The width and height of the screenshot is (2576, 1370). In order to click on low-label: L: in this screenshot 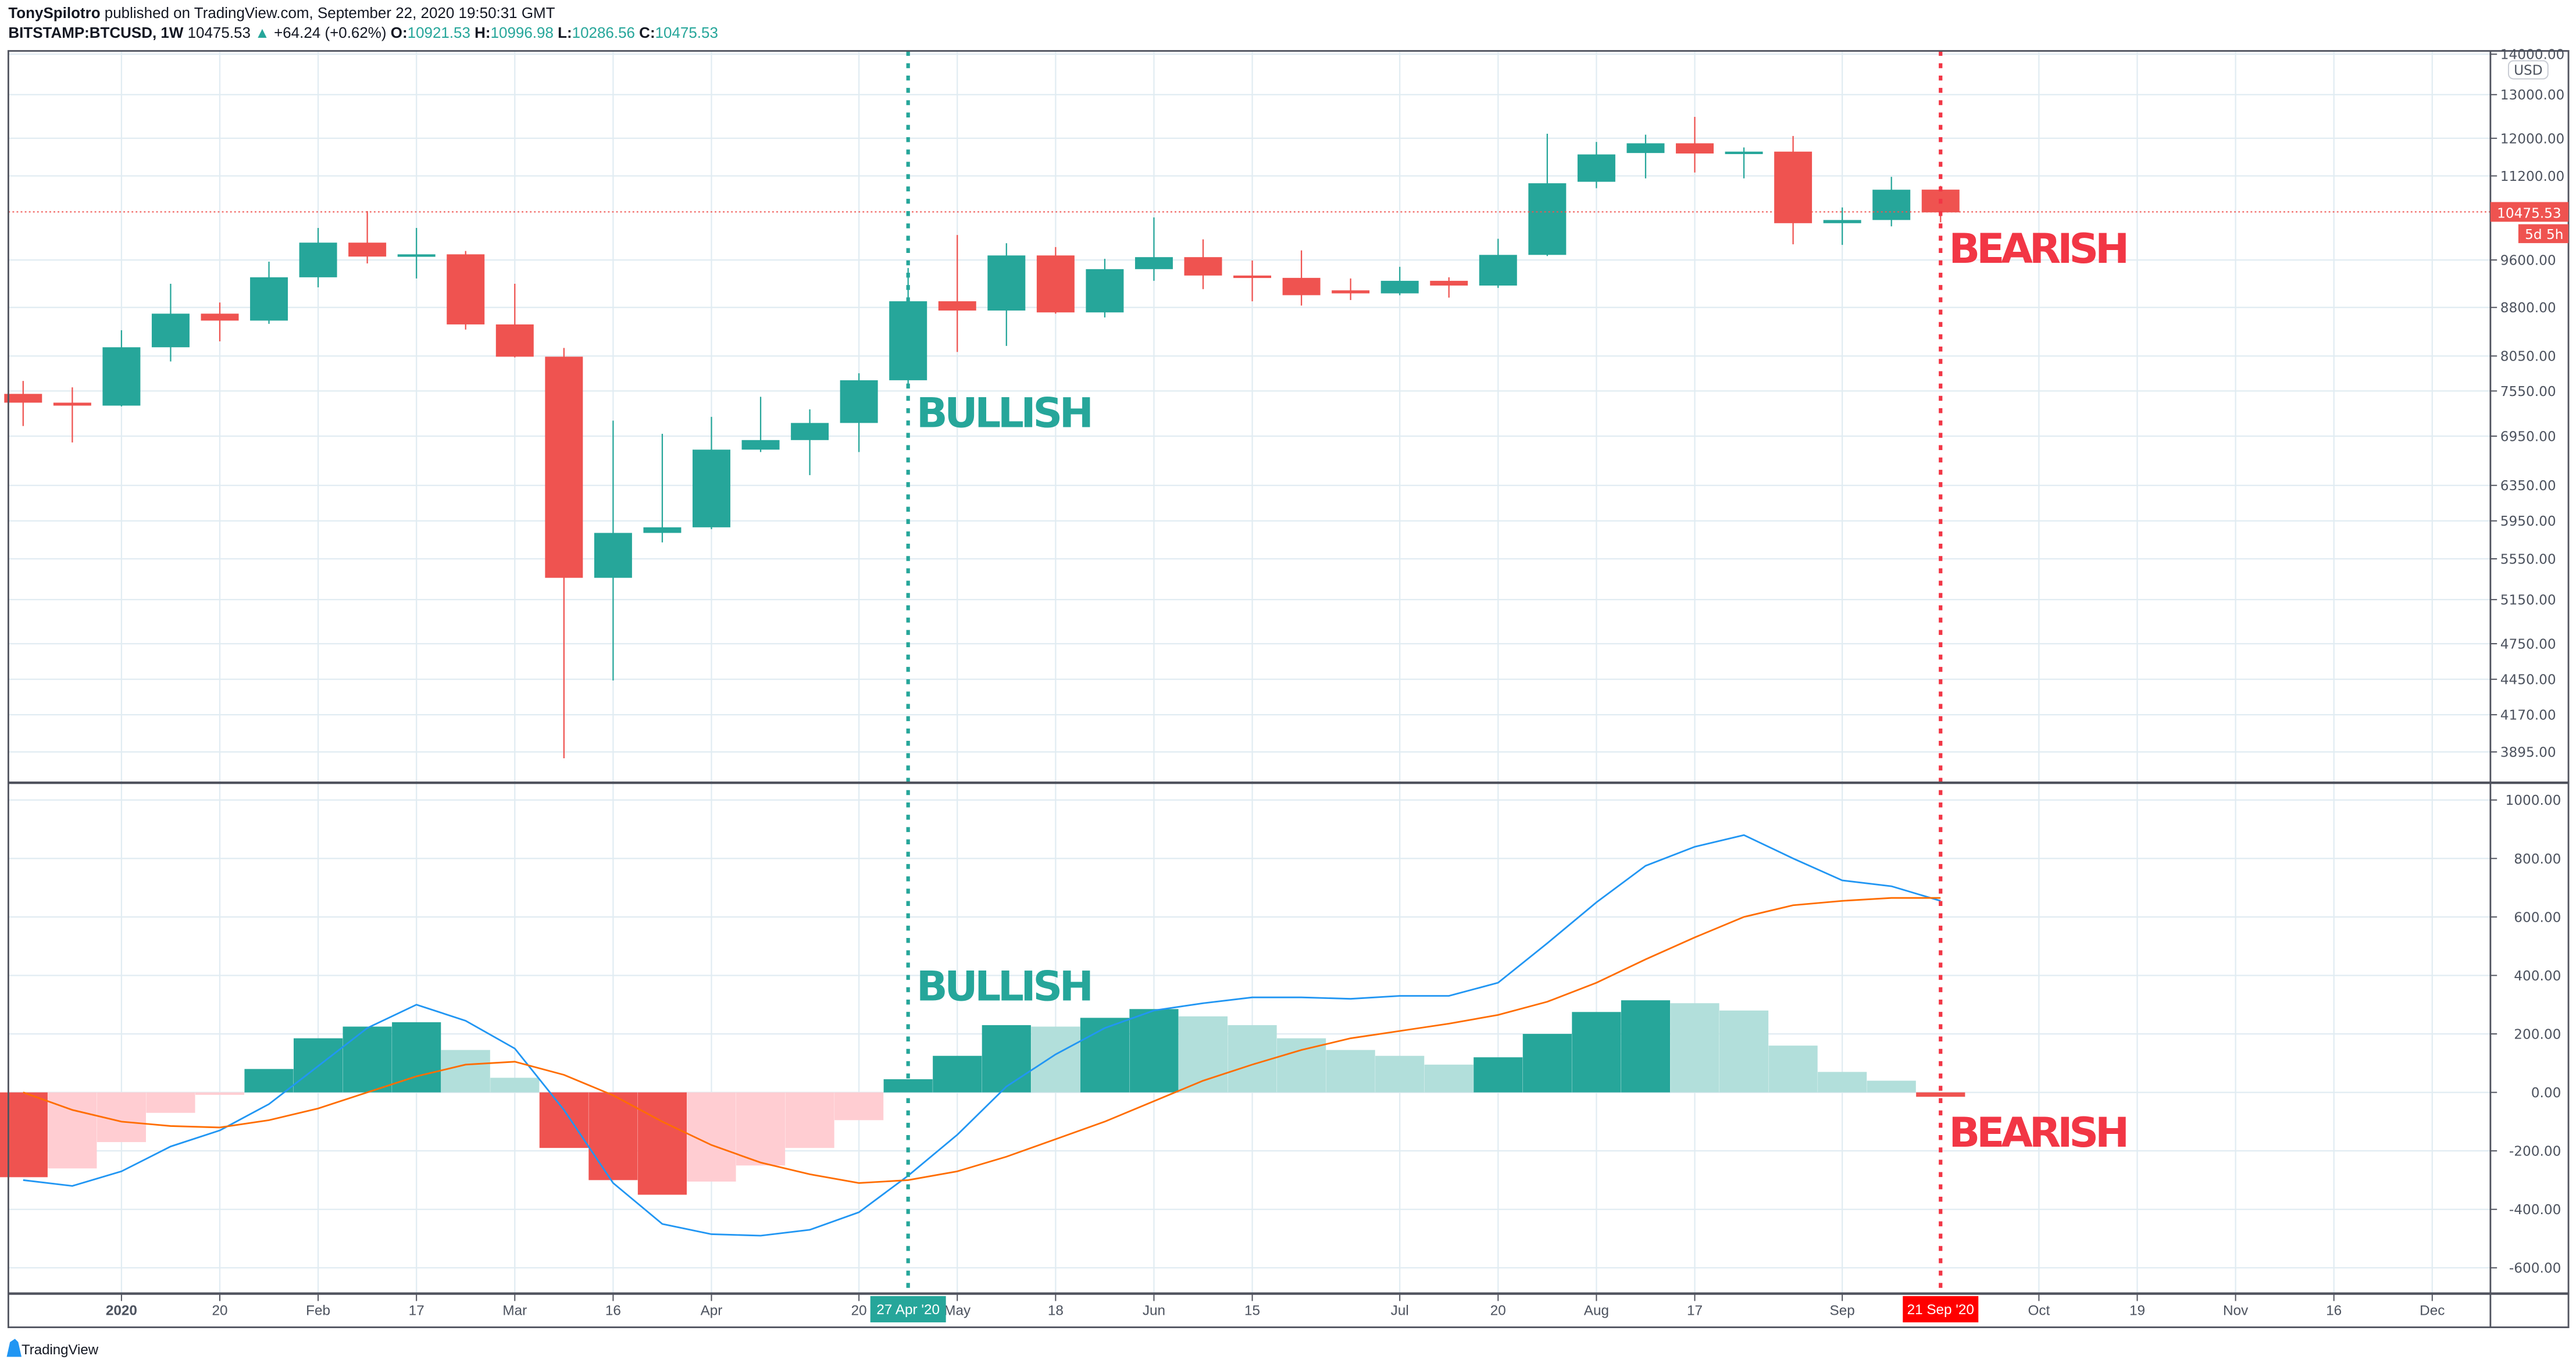, I will do `click(565, 32)`.